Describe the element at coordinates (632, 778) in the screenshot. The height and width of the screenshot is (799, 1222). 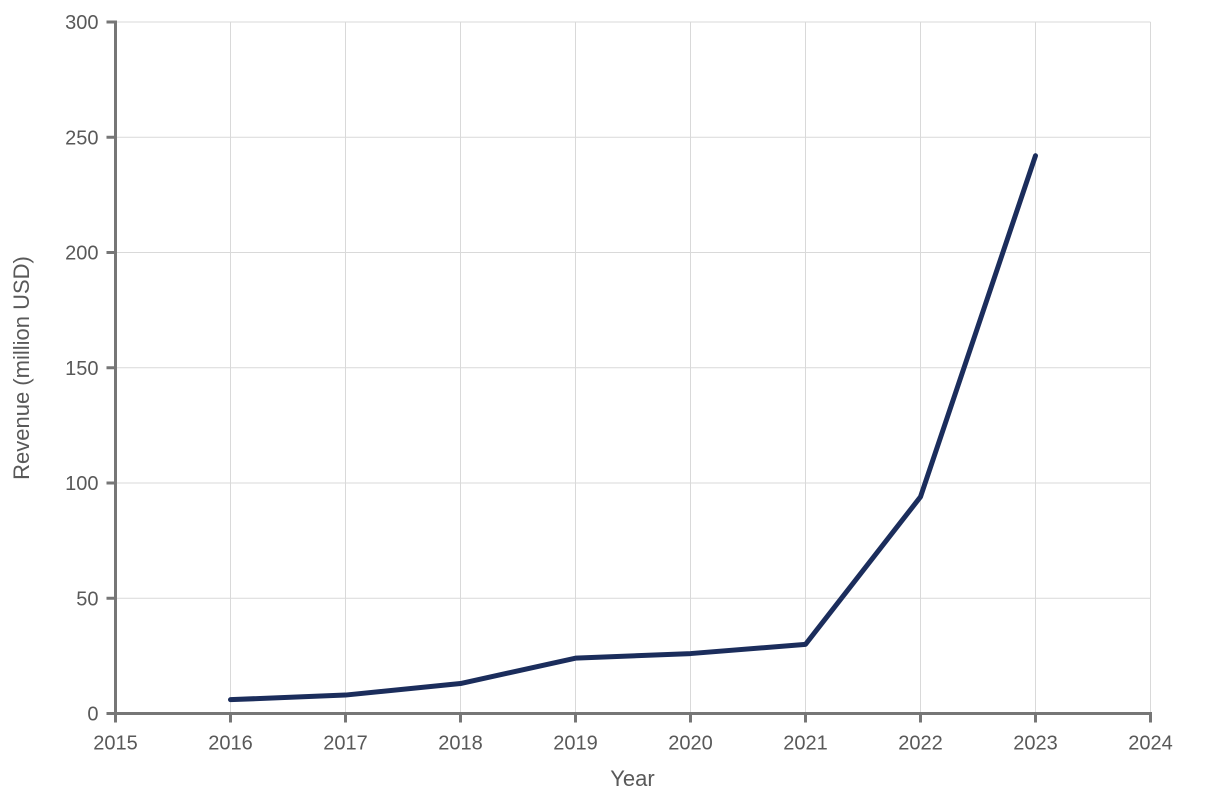
I see `x-axis-title: Year` at that location.